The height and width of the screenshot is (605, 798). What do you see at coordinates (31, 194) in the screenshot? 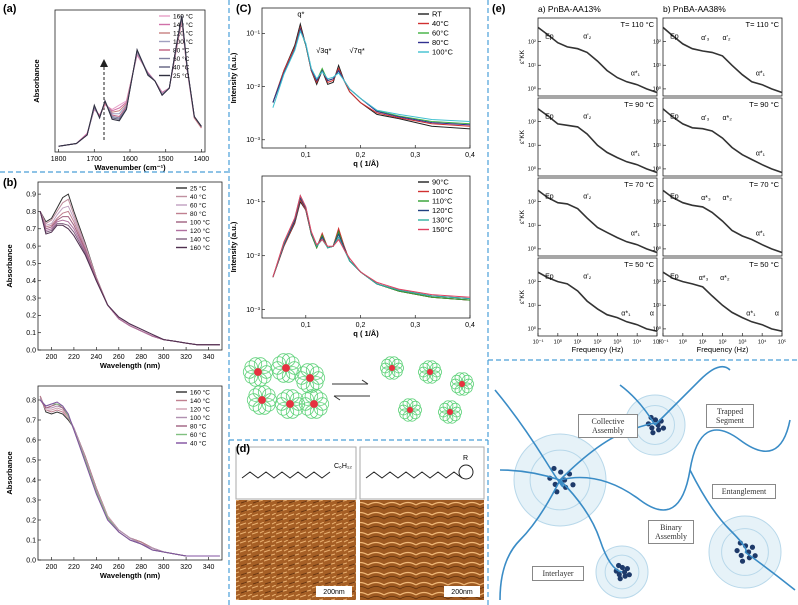
I see `y-tick-label: 0.9` at bounding box center [31, 194].